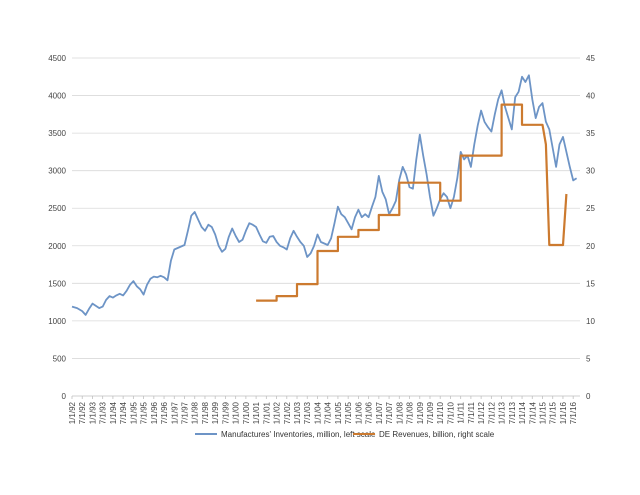  Describe the element at coordinates (590, 283) in the screenshot. I see `right-tick-label: 15` at that location.